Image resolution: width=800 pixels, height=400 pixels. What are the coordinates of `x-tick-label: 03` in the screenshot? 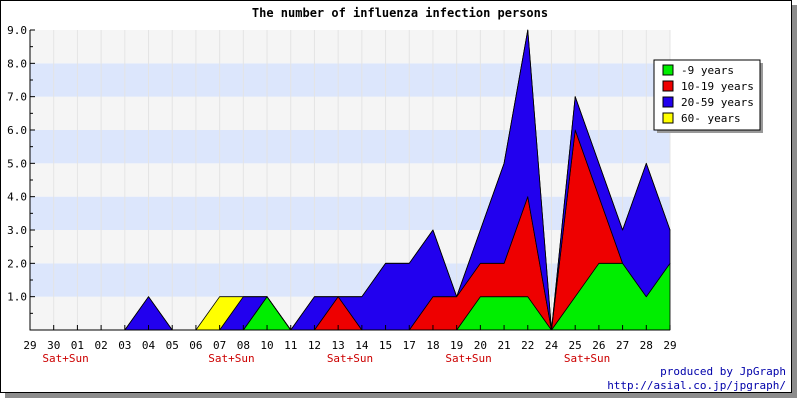 It's located at (124, 345).